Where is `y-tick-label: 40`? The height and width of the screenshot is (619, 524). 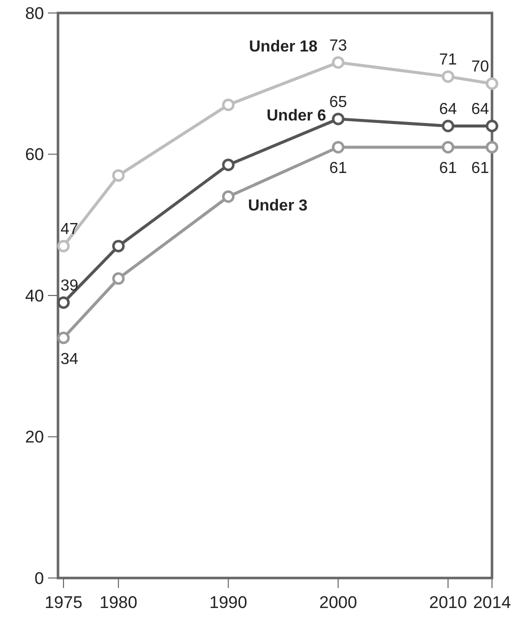
y-tick-label: 40 is located at coordinates (34, 296).